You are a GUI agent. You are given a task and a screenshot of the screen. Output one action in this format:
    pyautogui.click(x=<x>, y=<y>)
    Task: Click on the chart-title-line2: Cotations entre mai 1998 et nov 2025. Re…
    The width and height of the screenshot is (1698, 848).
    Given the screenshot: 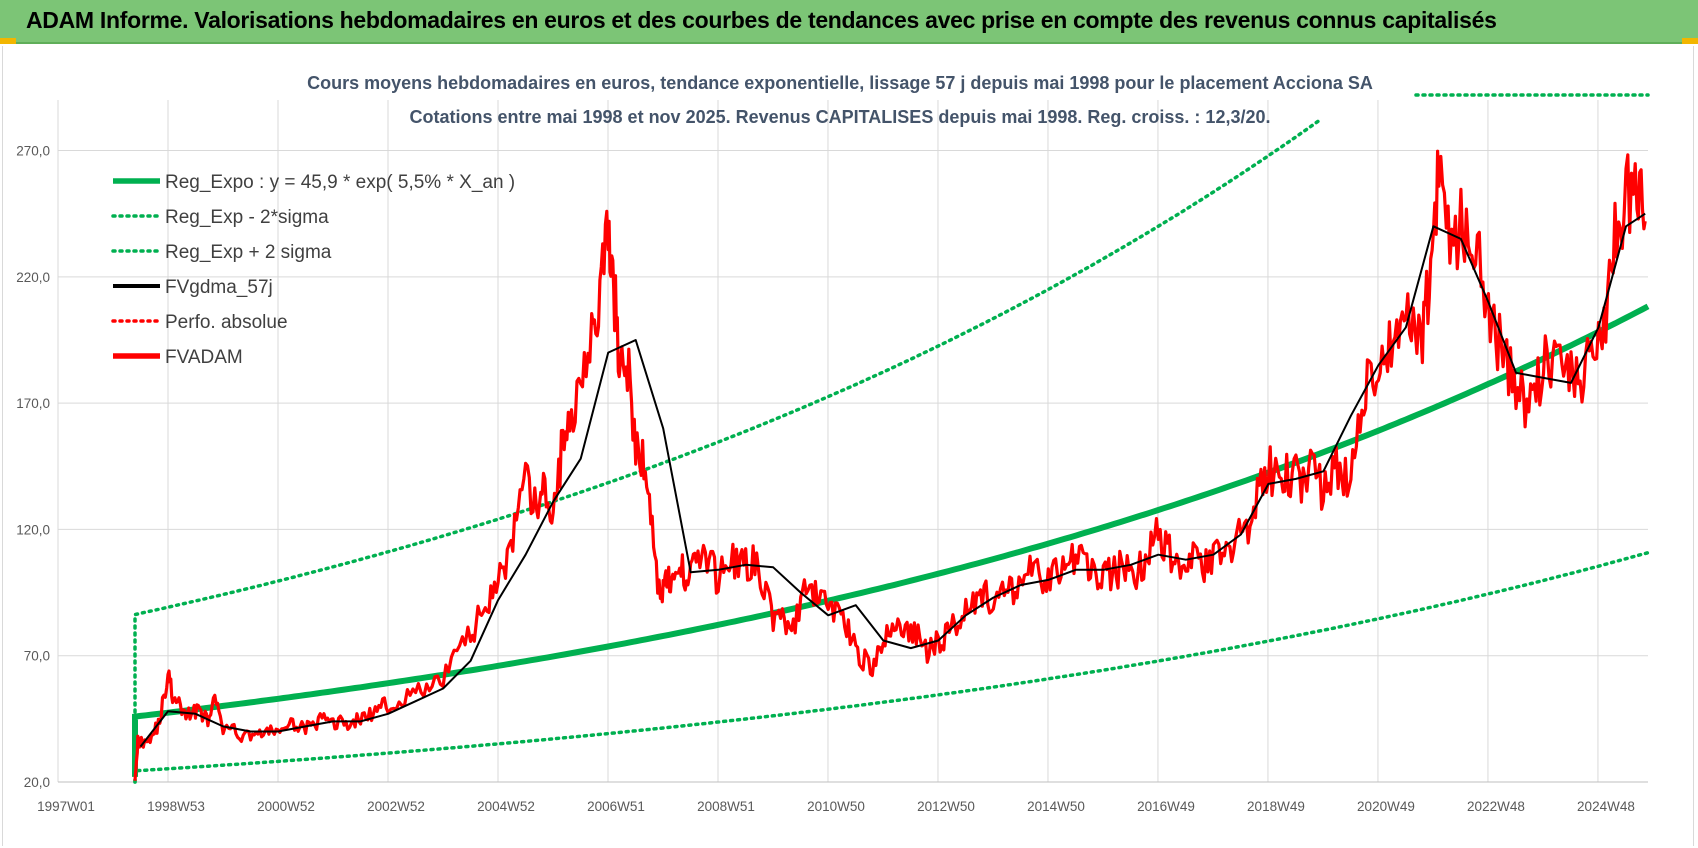 What is the action you would take?
    pyautogui.click(x=839, y=117)
    